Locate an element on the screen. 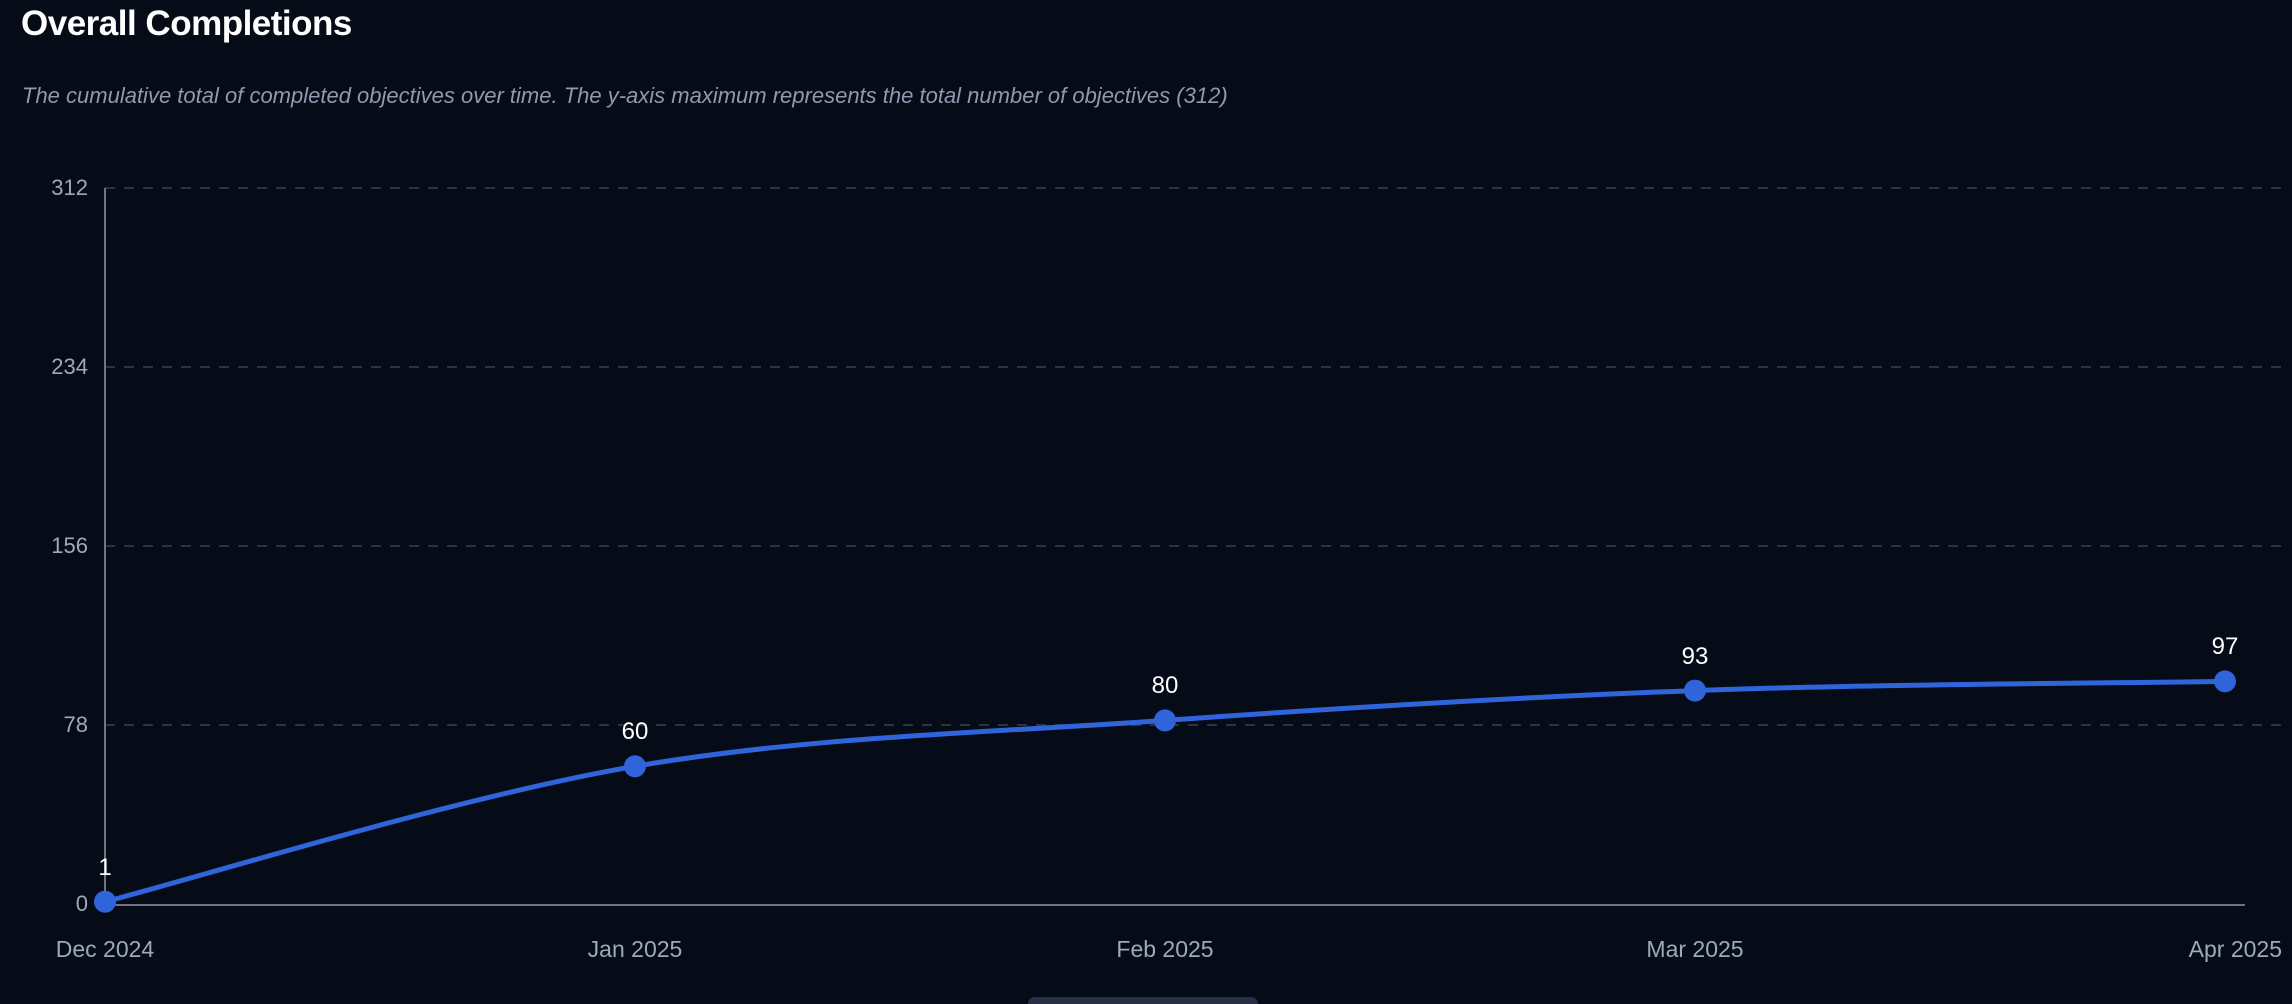 This screenshot has height=1004, width=2292. y-tick-label: 0 is located at coordinates (81, 903).